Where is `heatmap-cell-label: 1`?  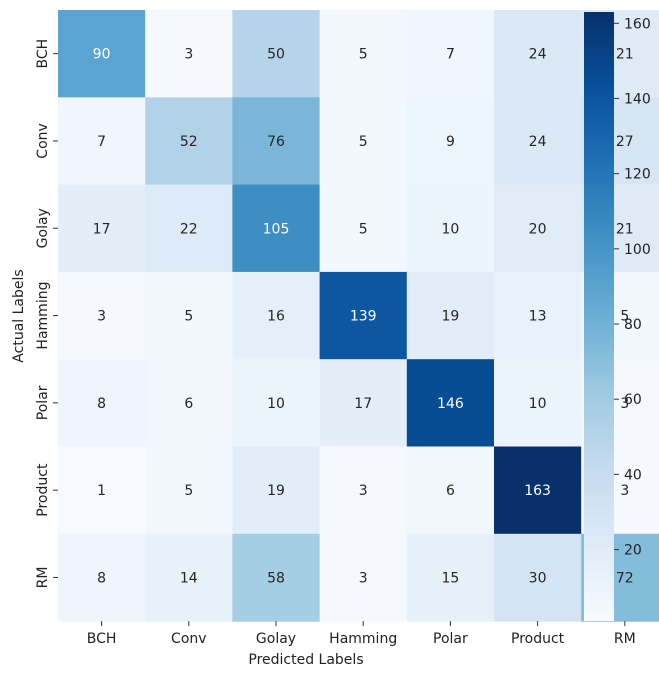
heatmap-cell-label: 1 is located at coordinates (101, 491).